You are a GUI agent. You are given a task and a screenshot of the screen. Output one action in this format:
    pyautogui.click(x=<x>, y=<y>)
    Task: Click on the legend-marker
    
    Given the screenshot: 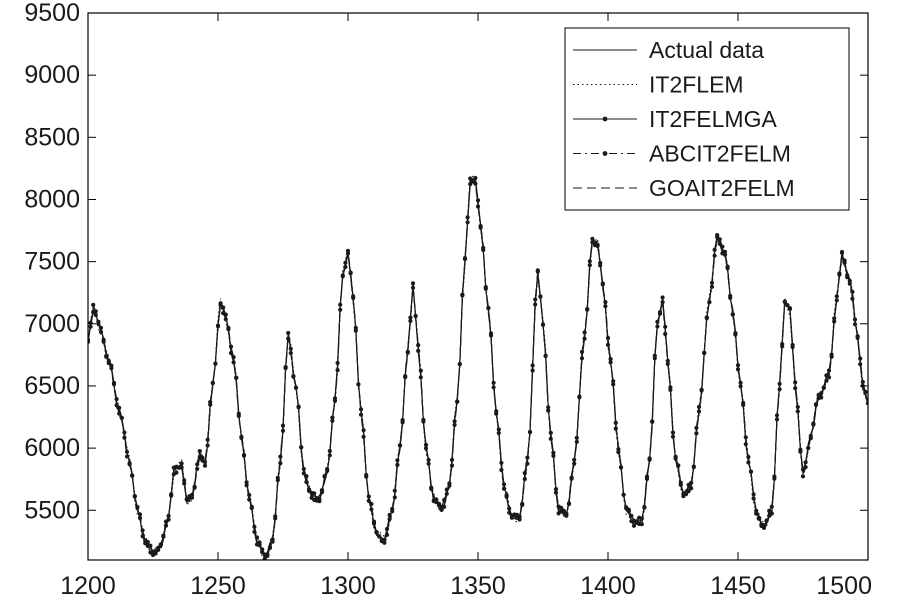 What is the action you would take?
    pyautogui.click(x=605, y=153)
    